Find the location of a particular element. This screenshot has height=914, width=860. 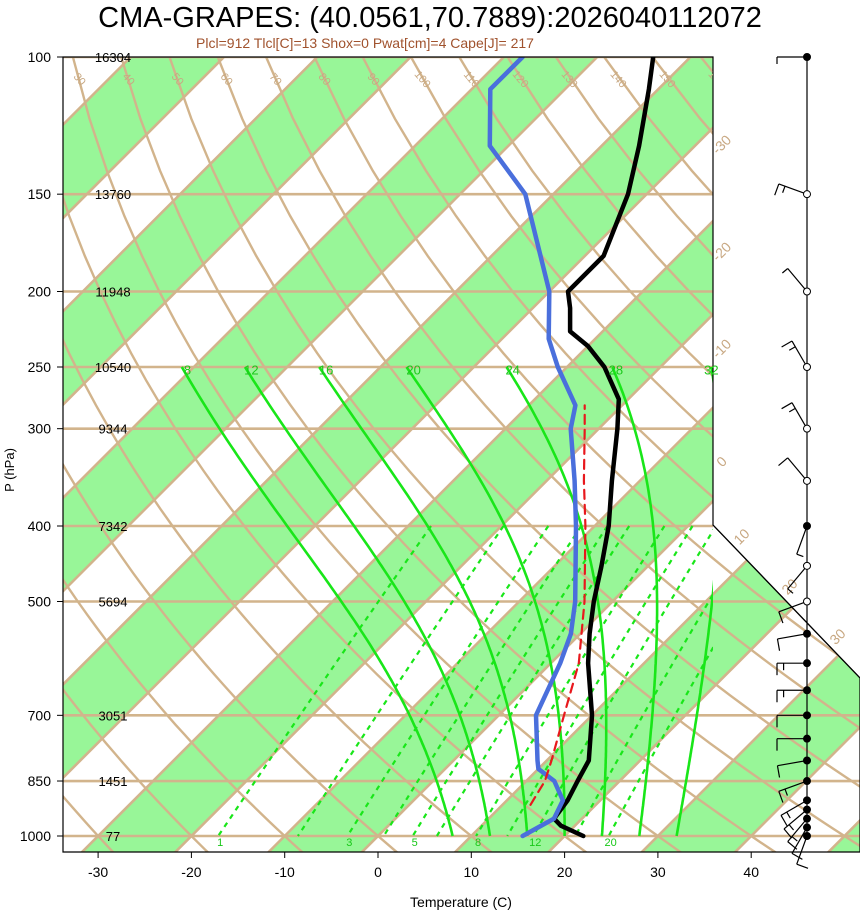

y-tick-label: 200 is located at coordinates (40, 292).